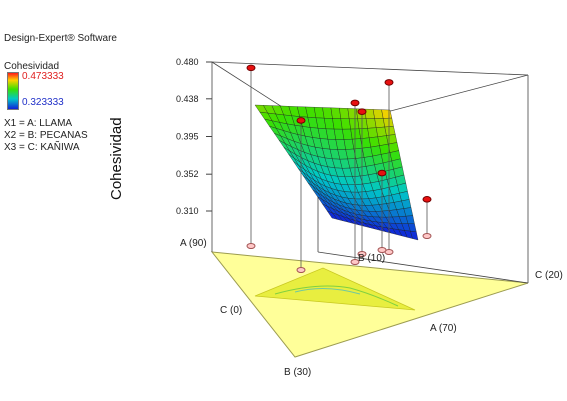  What do you see at coordinates (43, 102) in the screenshot?
I see `legend-min-value: 0.323333` at bounding box center [43, 102].